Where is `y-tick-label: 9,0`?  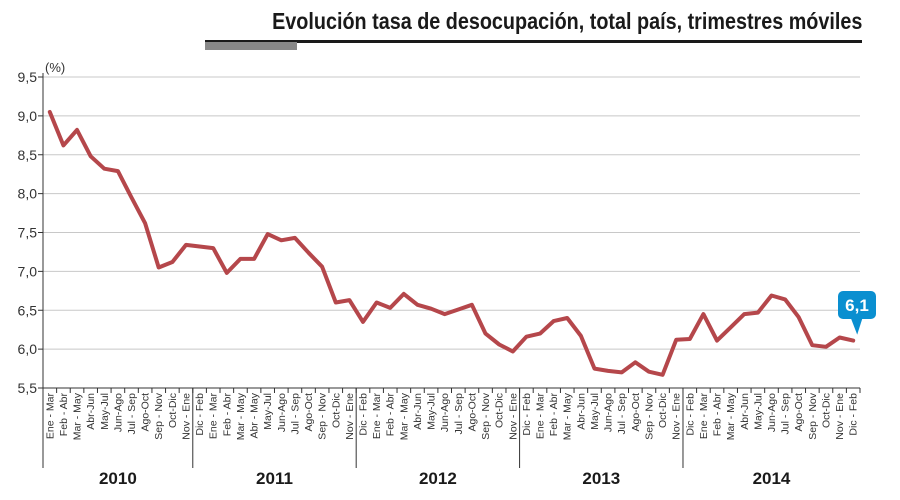 y-tick-label: 9,0 is located at coordinates (28, 116).